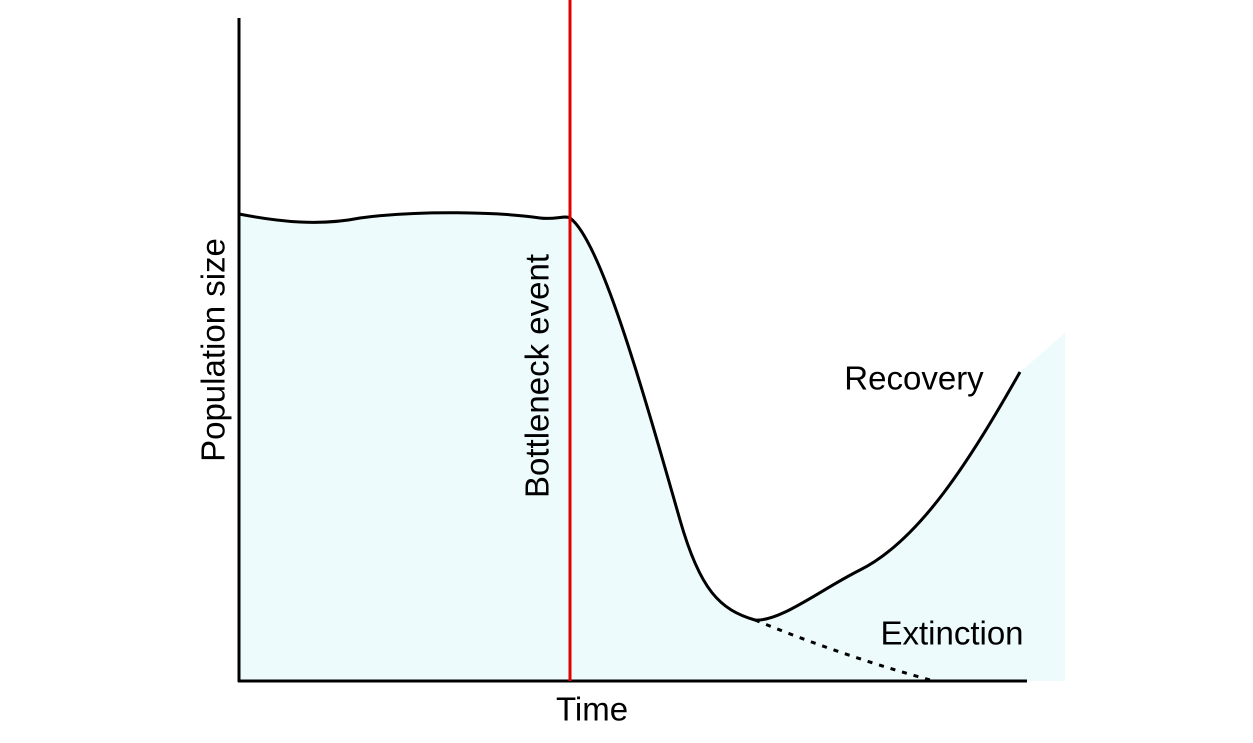  Describe the element at coordinates (213, 350) in the screenshot. I see `y-axis-label: Population size` at that location.